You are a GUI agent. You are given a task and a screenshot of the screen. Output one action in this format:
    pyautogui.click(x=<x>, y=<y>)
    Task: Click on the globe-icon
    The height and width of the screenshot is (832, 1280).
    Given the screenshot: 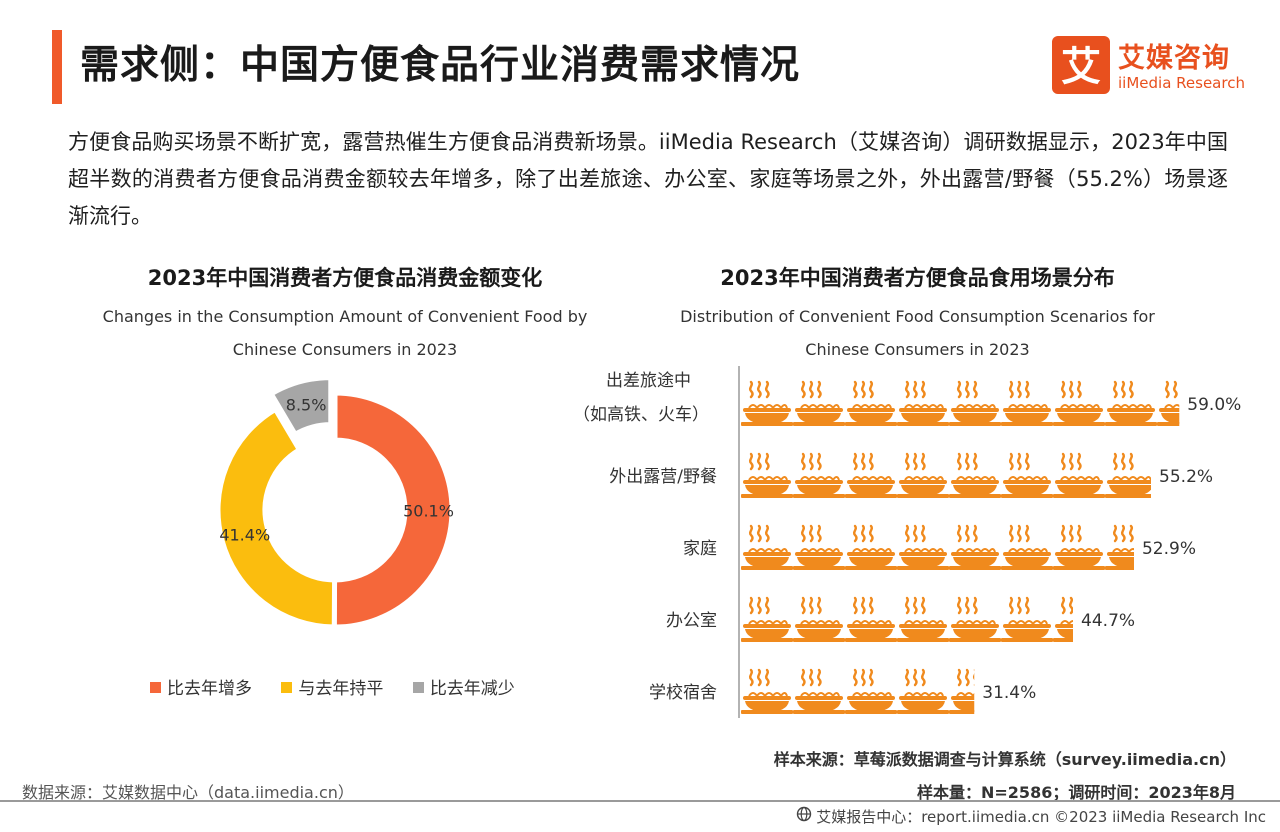 What is the action you would take?
    pyautogui.click(x=804, y=816)
    